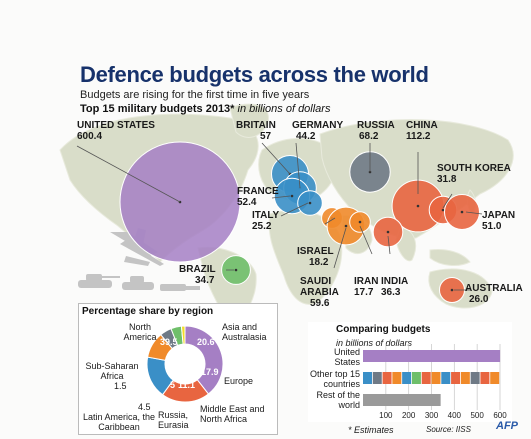 Image resolution: width=531 pixels, height=439 pixels. Describe the element at coordinates (157, 109) in the screenshot. I see `map-heading-text: Top 15 military budgets 2013*` at that location.